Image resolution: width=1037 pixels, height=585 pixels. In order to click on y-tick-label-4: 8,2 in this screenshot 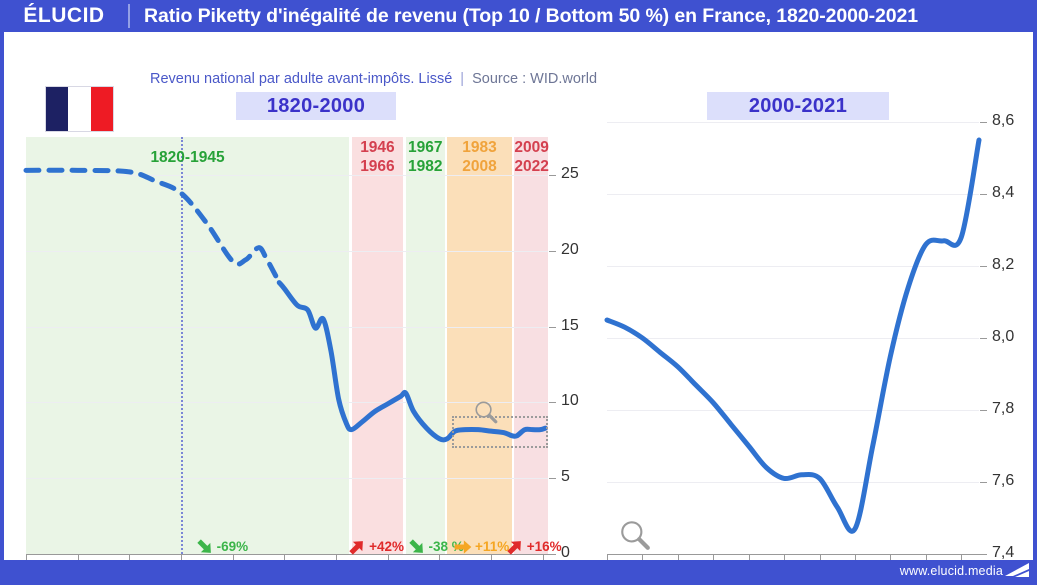, I will do `click(1003, 264)`.